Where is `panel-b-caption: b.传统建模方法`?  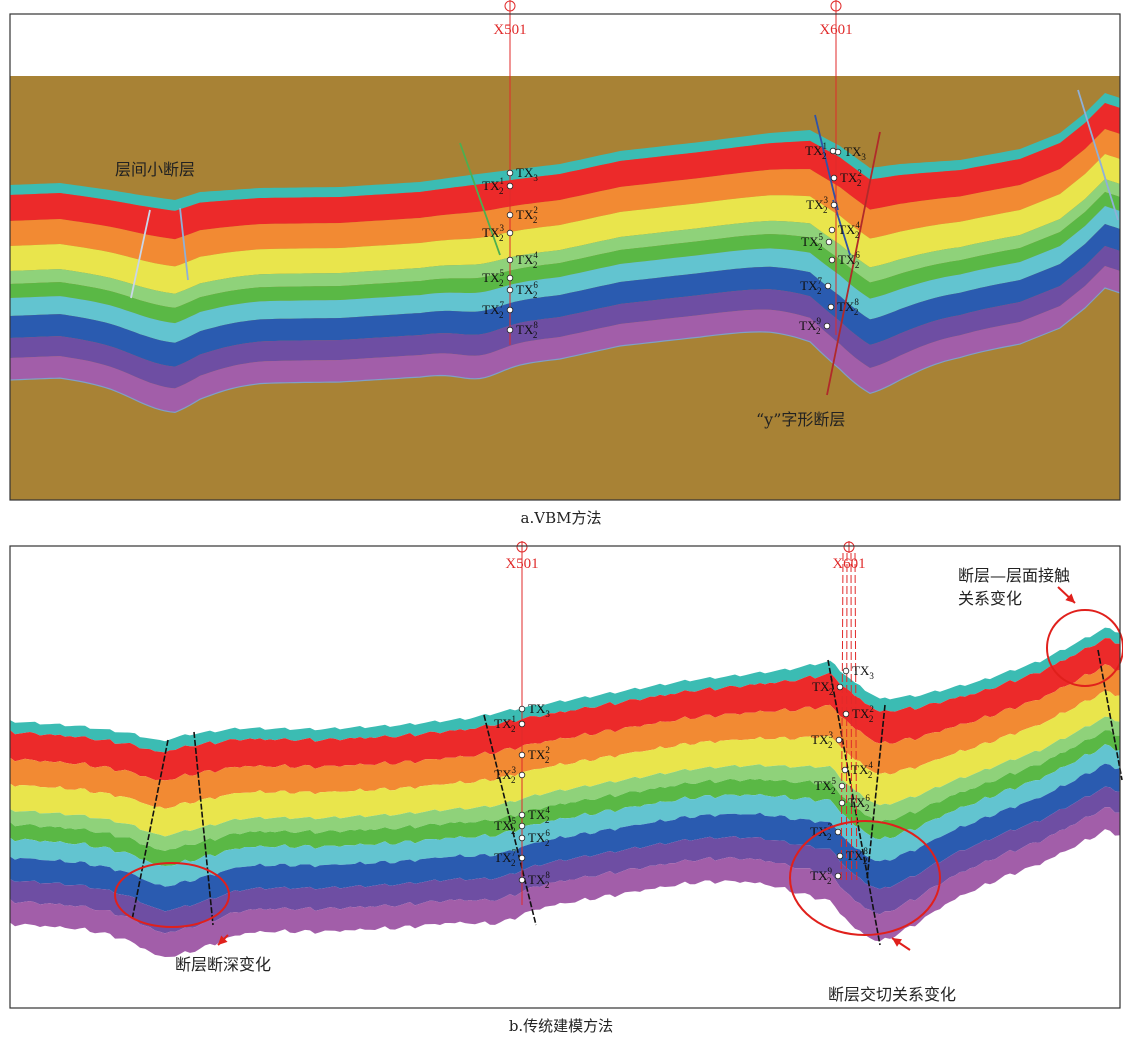 panel-b-caption: b.传统建模方法 is located at coordinates (561, 1026).